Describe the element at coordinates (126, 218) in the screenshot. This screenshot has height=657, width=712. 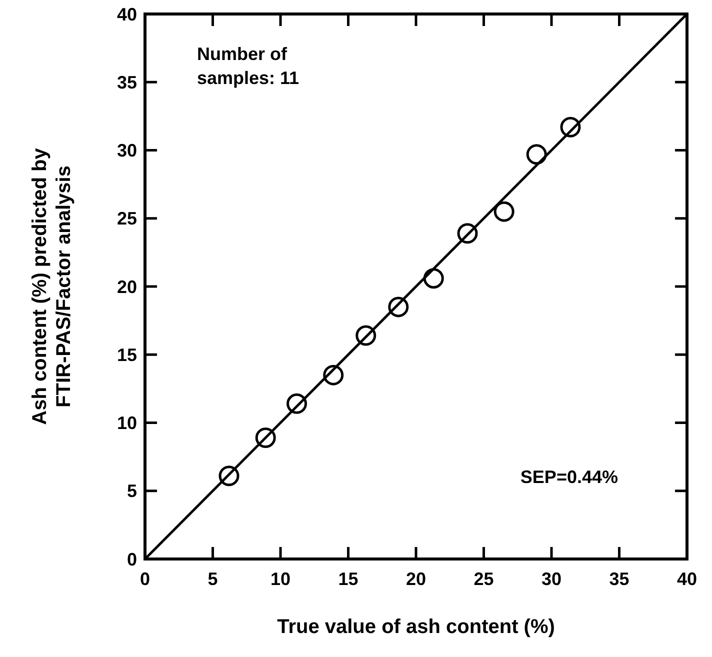
I see `y-tick-label: 25` at that location.